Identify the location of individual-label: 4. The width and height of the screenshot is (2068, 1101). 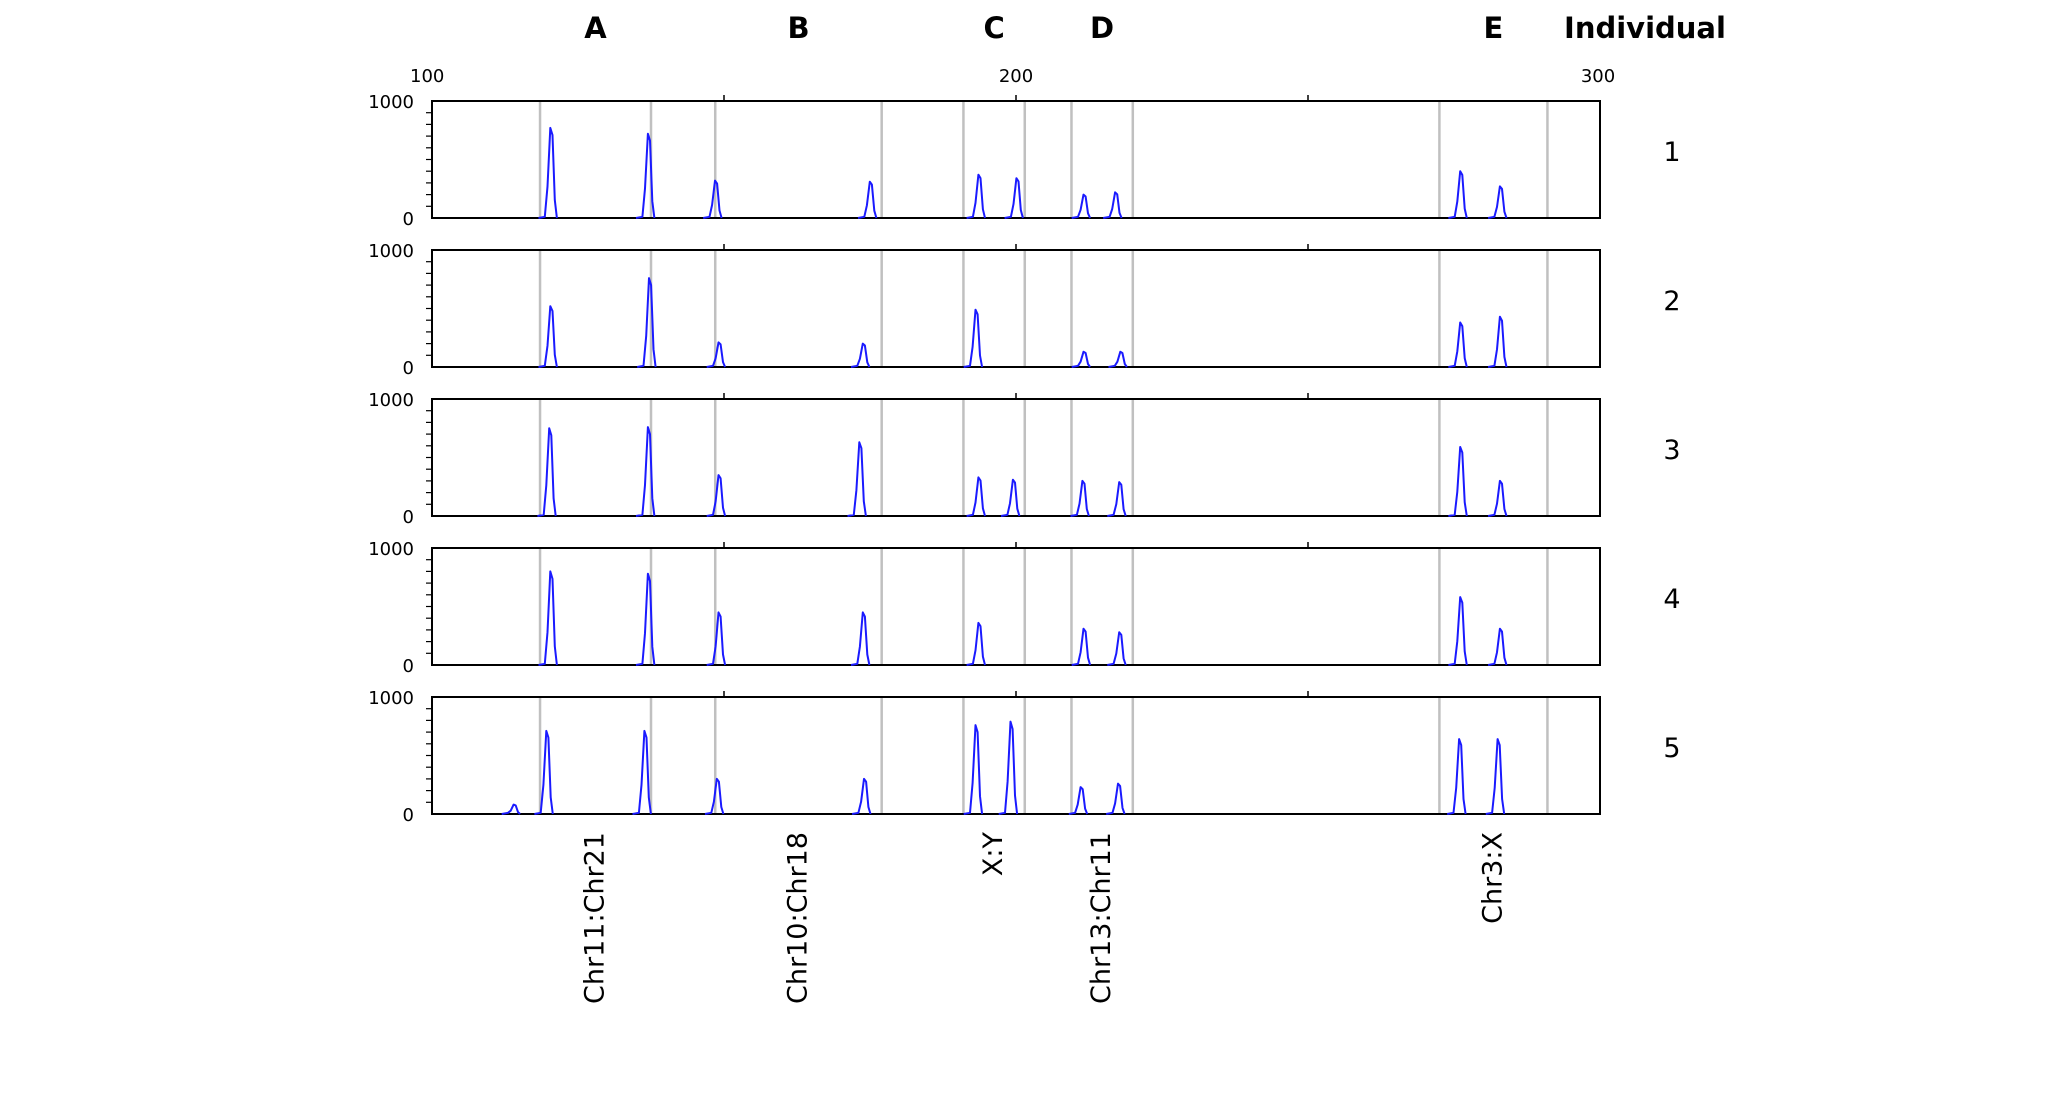
(1671, 599).